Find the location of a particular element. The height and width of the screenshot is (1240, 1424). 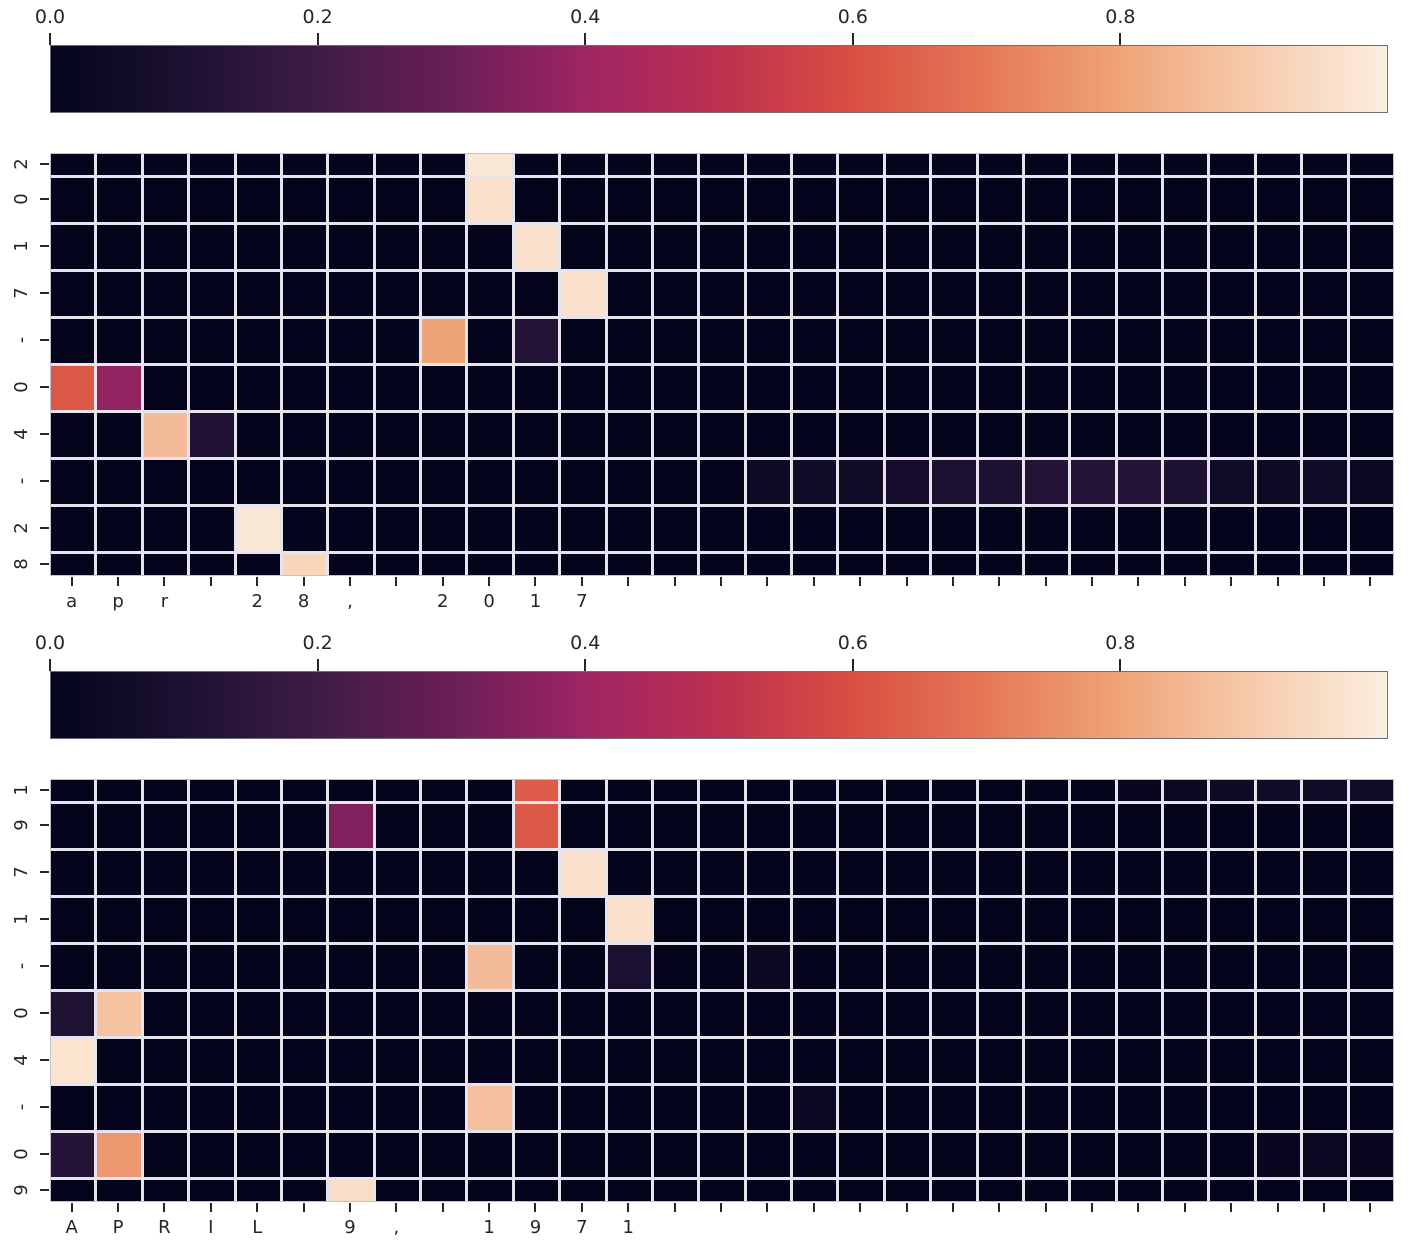

x-tick-label: P is located at coordinates (118, 1227).